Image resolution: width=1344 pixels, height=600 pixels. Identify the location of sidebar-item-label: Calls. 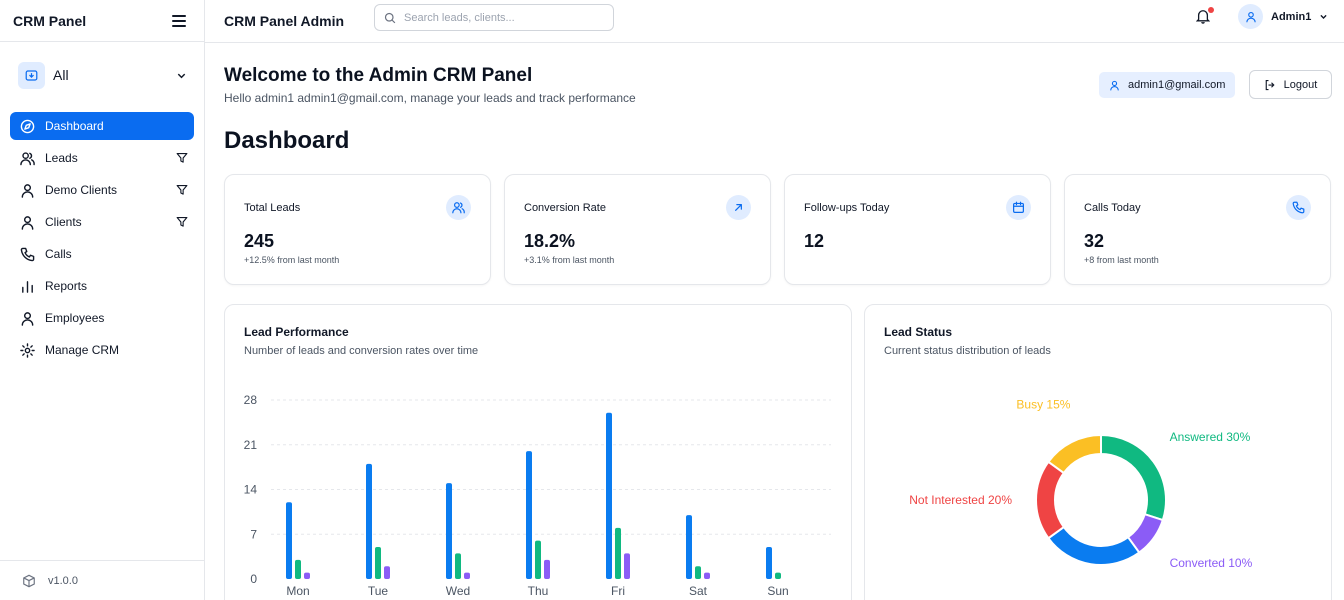
(58, 254).